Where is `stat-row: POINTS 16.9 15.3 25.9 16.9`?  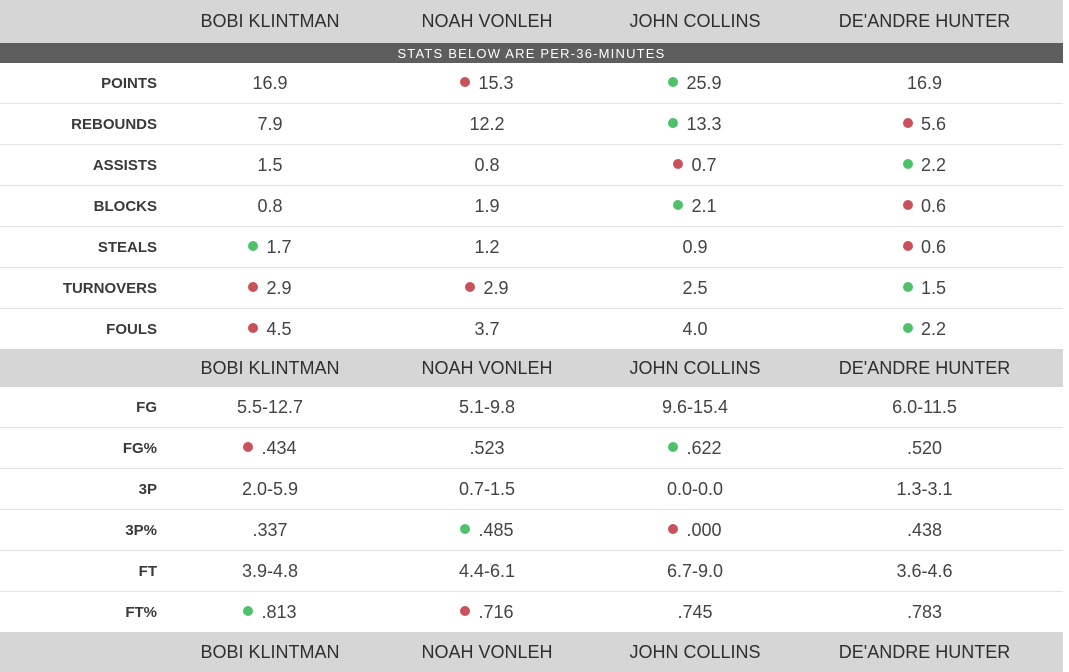
stat-row: POINTS 16.9 15.3 25.9 16.9 is located at coordinates (531, 83).